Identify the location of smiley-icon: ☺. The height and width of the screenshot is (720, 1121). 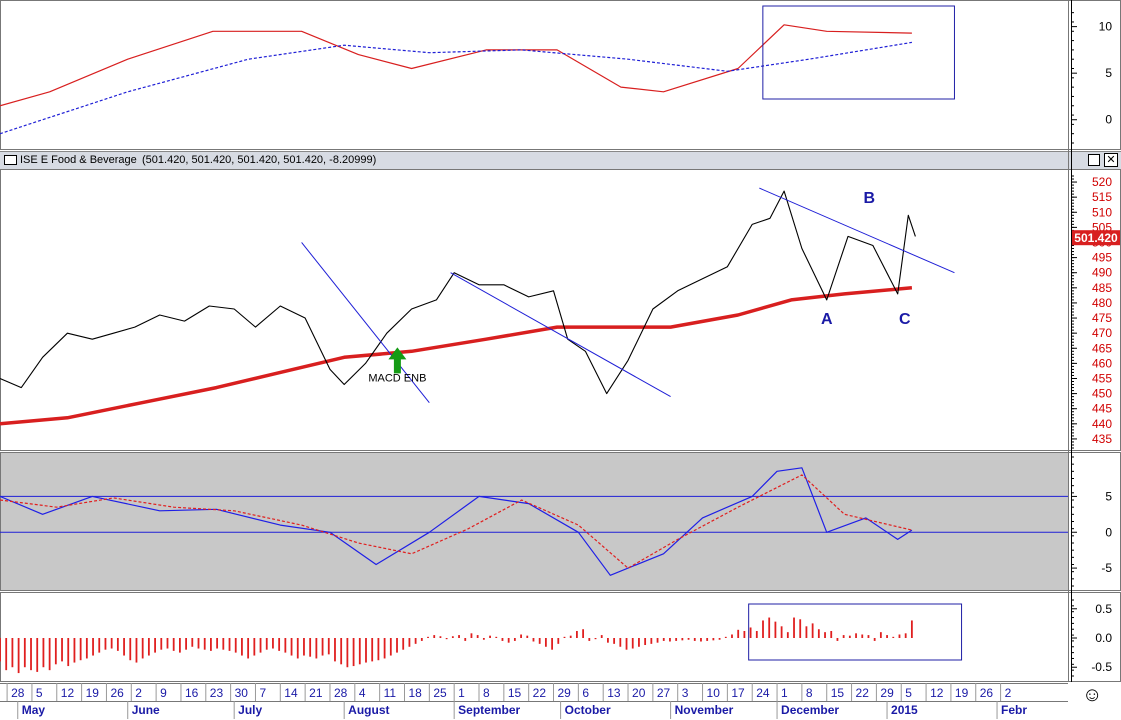
(1092, 695).